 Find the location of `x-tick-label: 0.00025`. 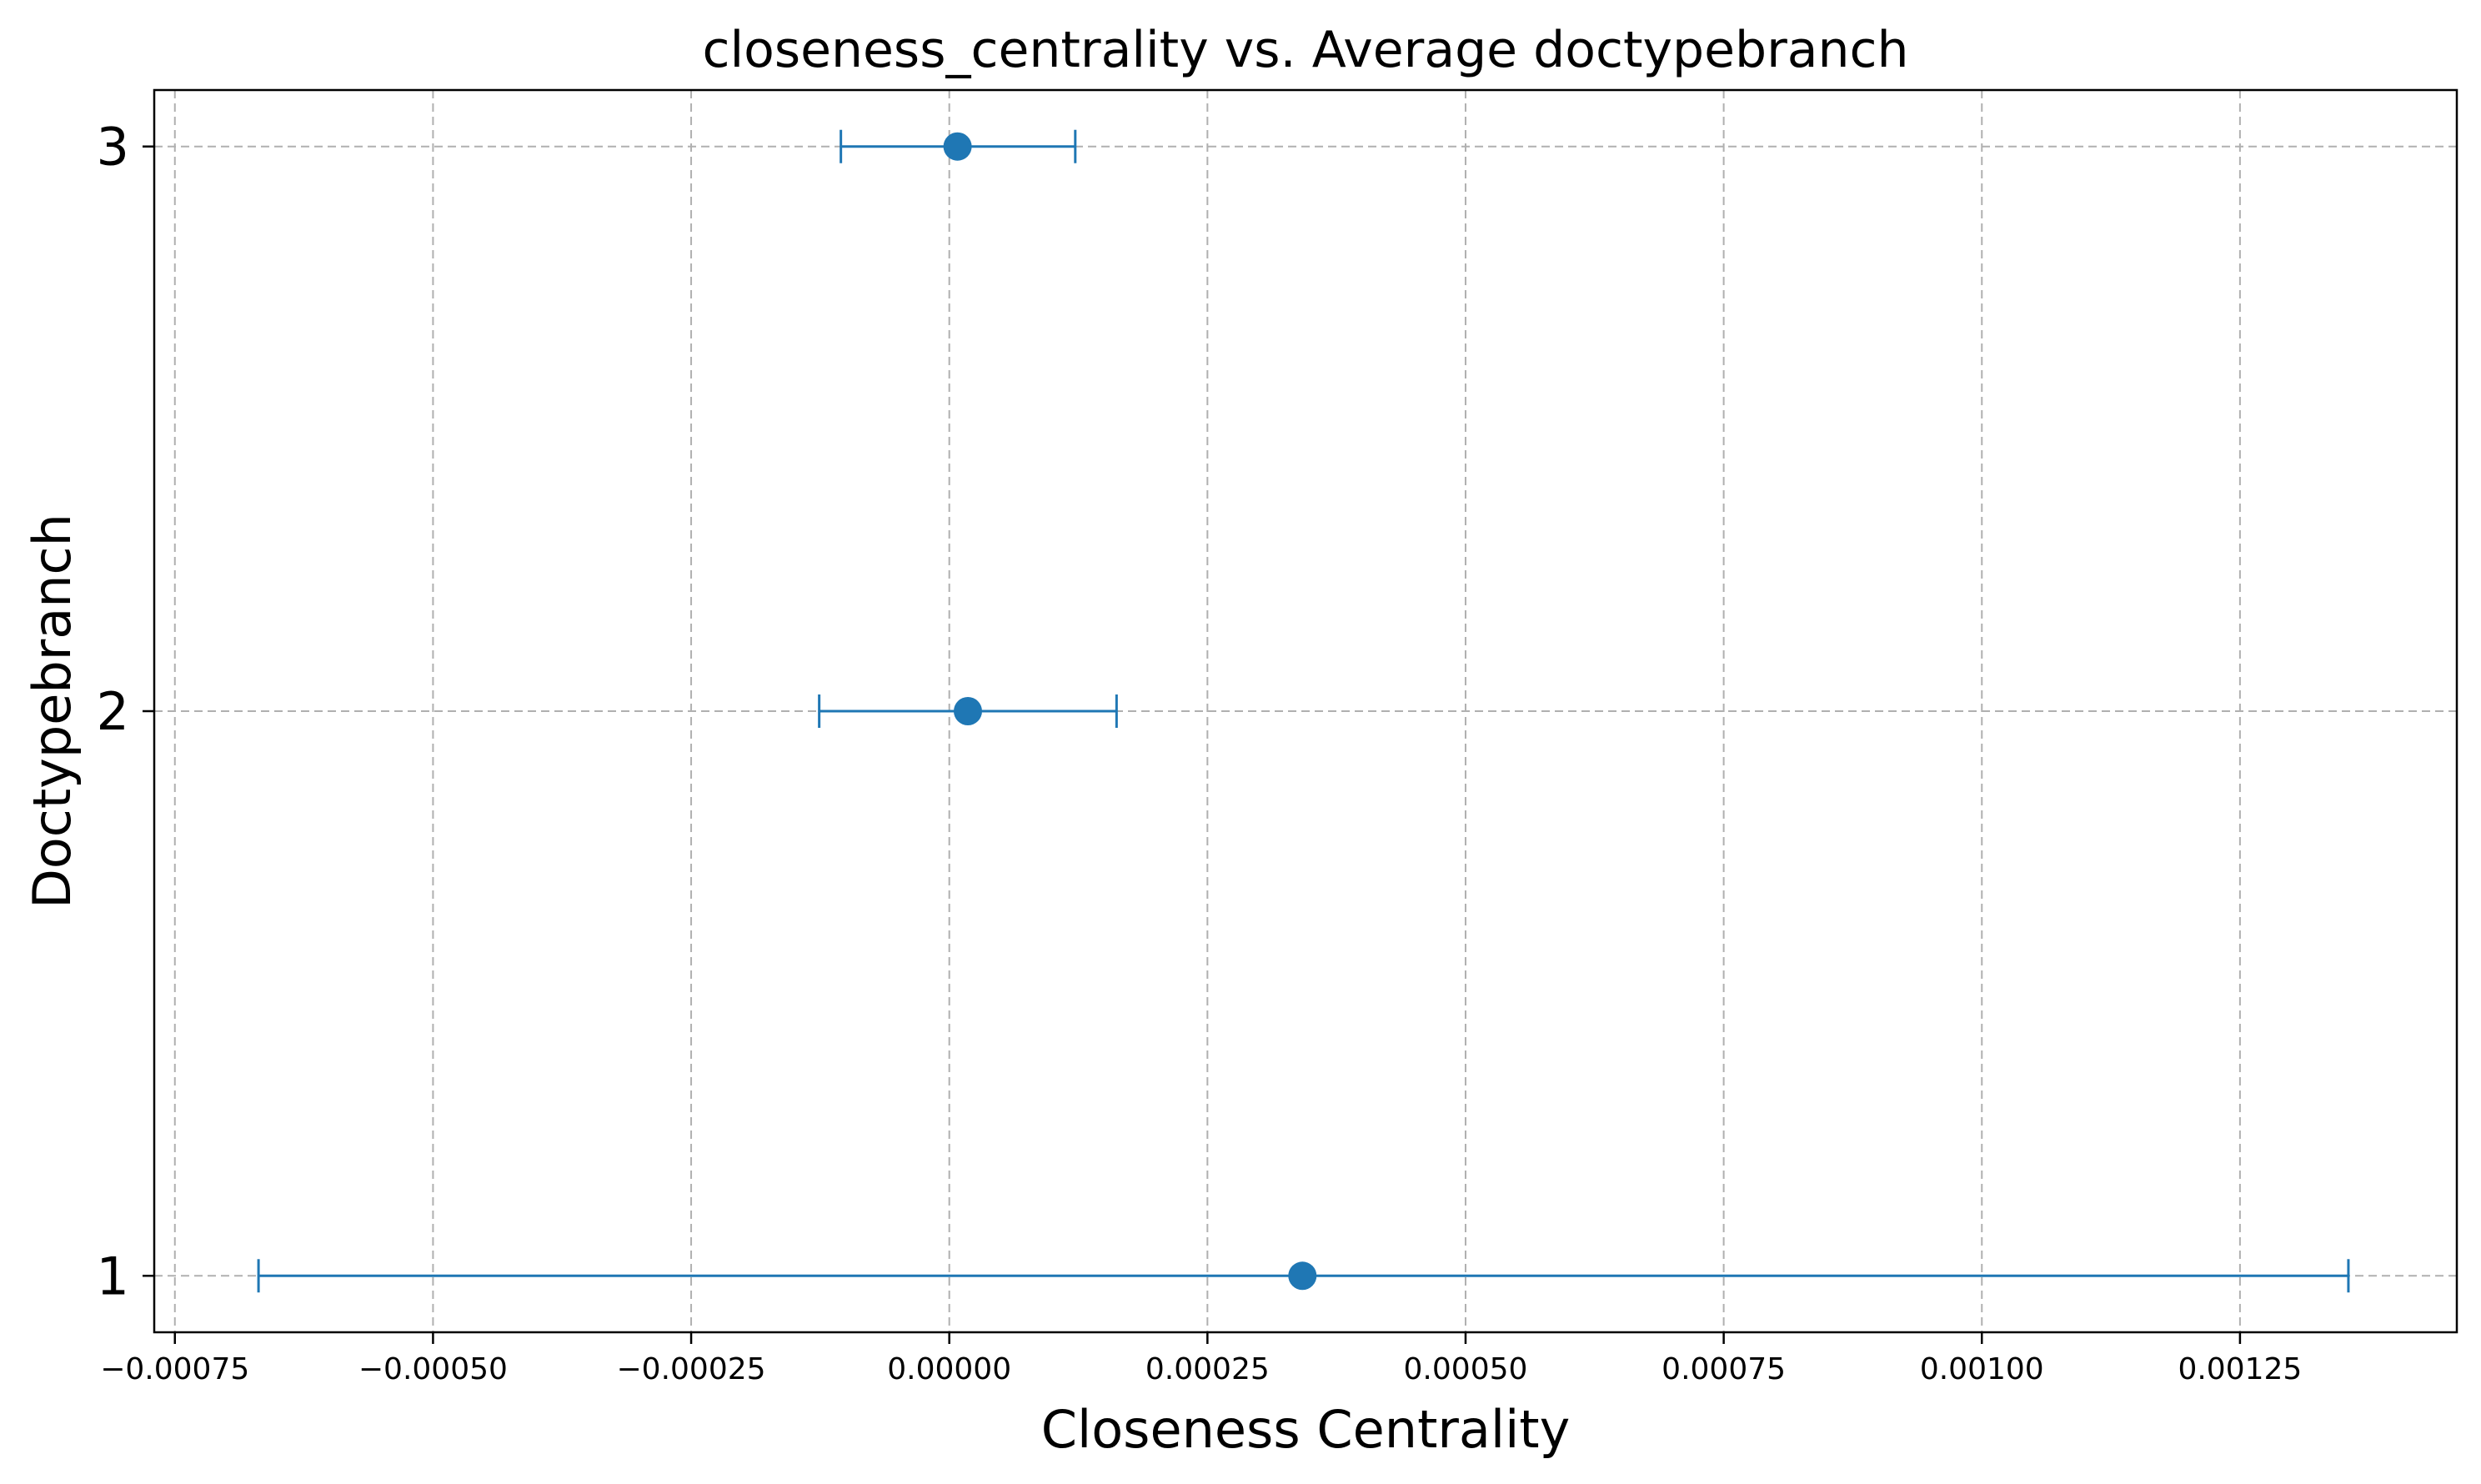

x-tick-label: 0.00025 is located at coordinates (1207, 1369).